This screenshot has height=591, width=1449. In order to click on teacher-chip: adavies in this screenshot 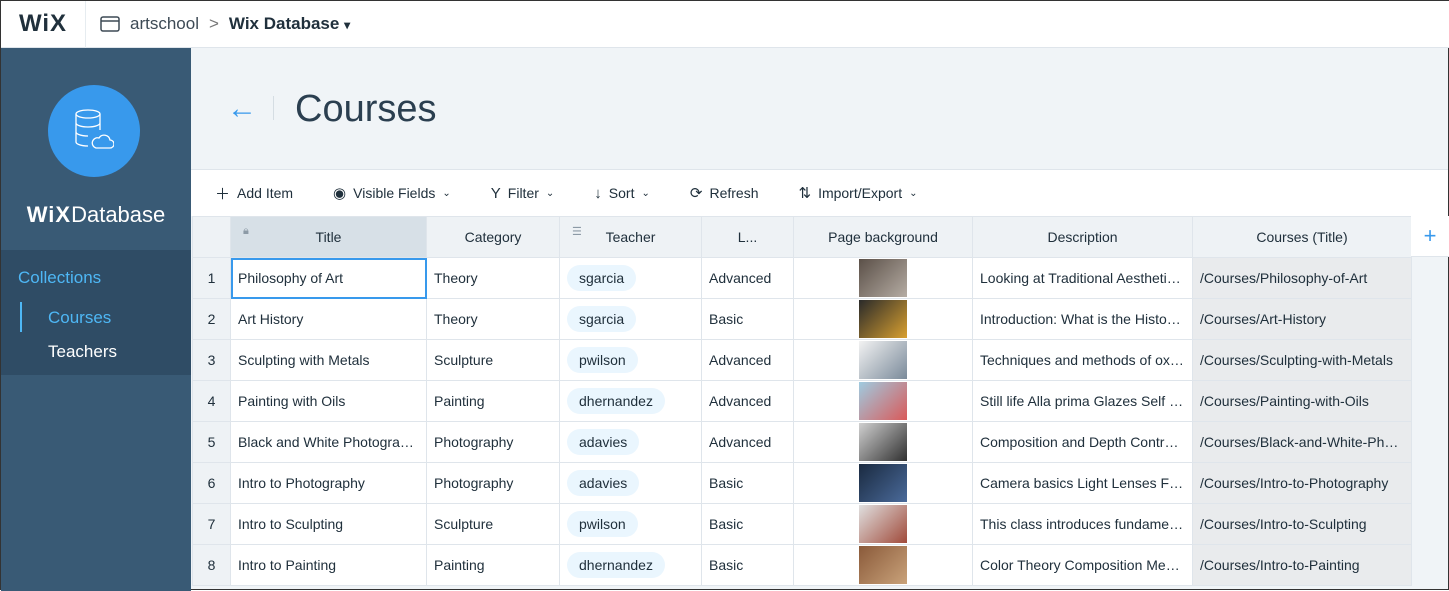, I will do `click(603, 483)`.